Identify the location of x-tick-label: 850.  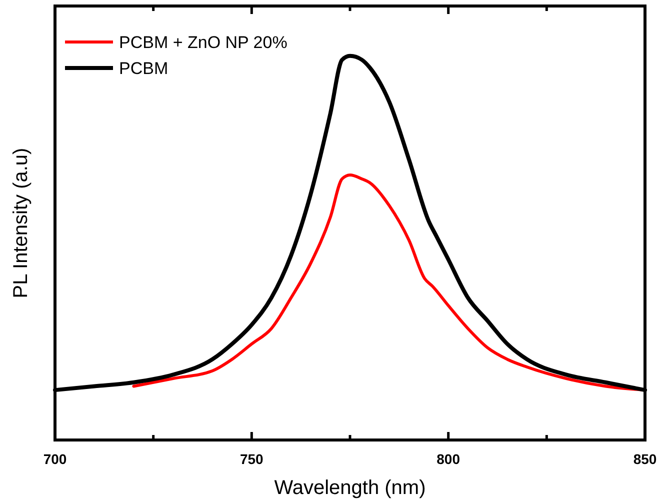
(645, 459).